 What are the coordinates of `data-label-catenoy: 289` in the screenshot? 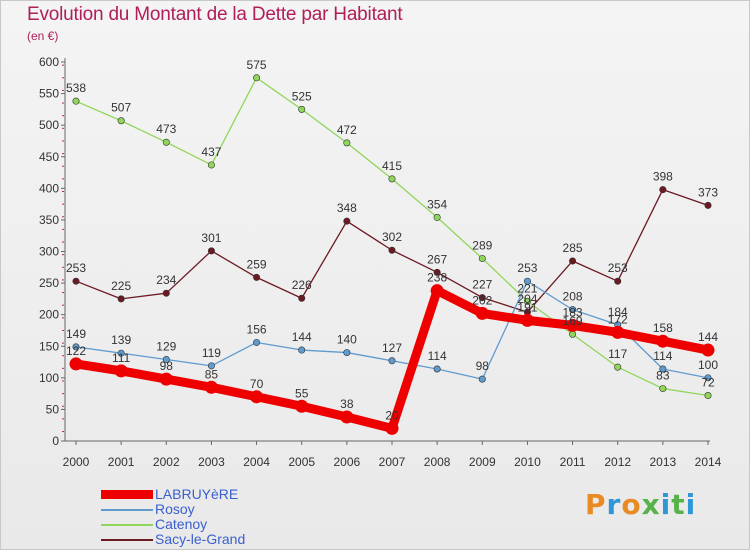 It's located at (482, 245).